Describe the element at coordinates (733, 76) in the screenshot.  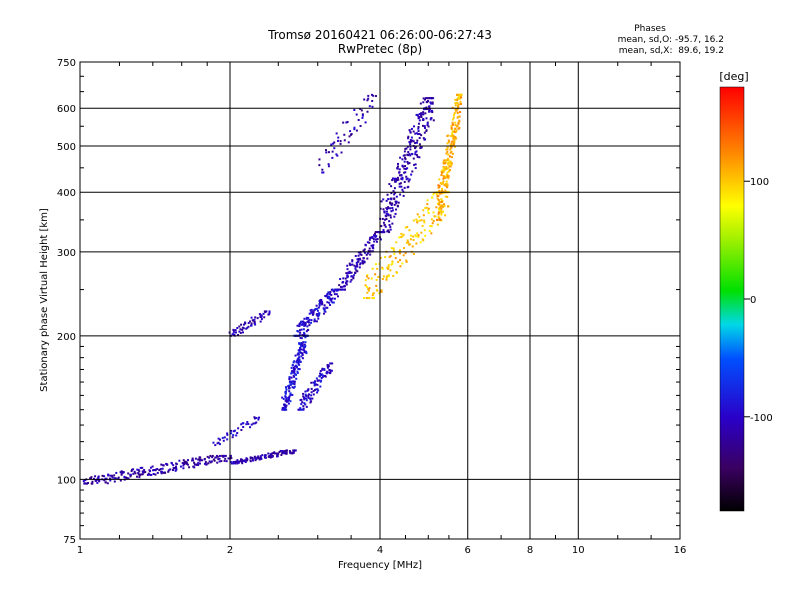
I see `colorbar-label: [deg]` at that location.